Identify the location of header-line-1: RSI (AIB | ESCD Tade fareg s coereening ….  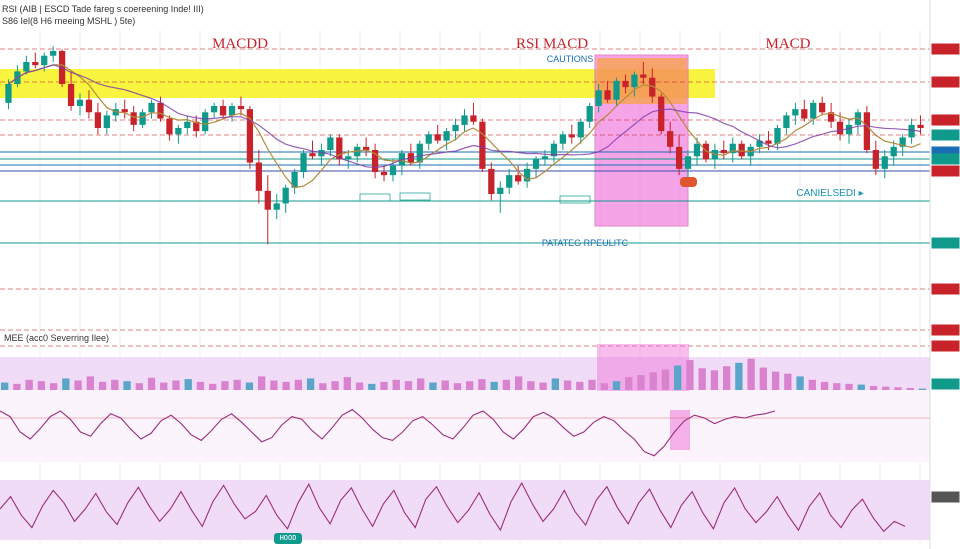
(103, 9).